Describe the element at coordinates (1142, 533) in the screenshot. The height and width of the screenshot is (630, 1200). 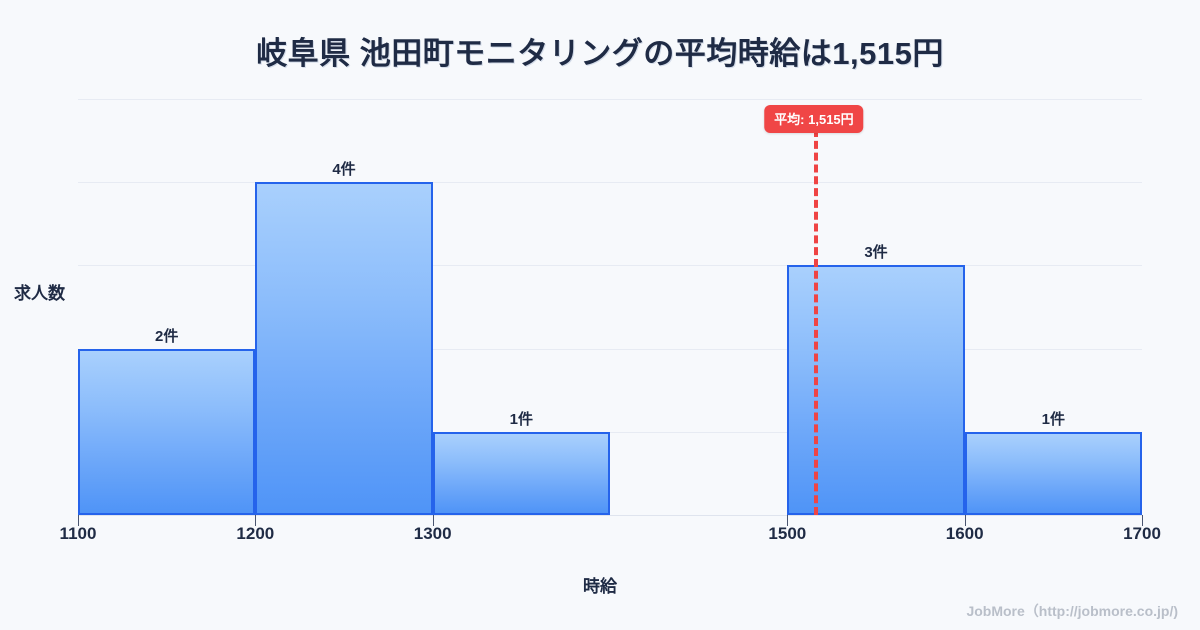
I see `x-axis-tick-label: 1700` at that location.